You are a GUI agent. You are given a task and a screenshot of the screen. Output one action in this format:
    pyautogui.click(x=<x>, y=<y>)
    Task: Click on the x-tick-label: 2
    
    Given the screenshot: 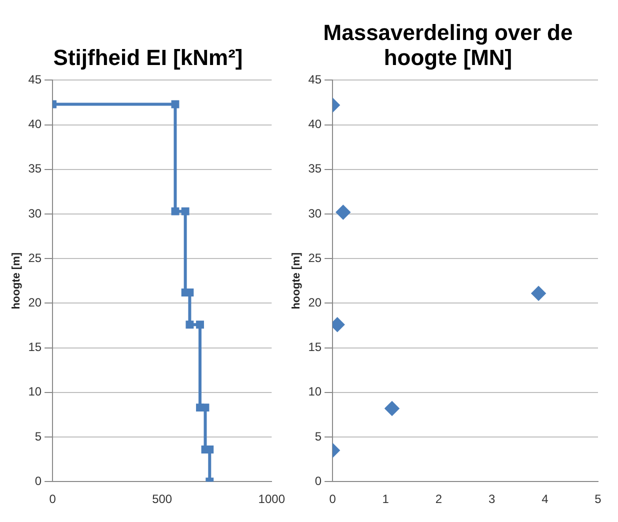 What is the action you would take?
    pyautogui.click(x=438, y=499)
    